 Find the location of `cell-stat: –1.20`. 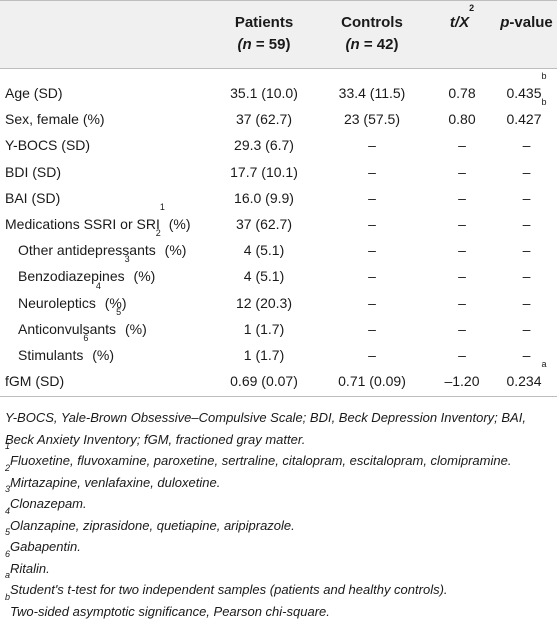

cell-stat: –1.20 is located at coordinates (462, 381).